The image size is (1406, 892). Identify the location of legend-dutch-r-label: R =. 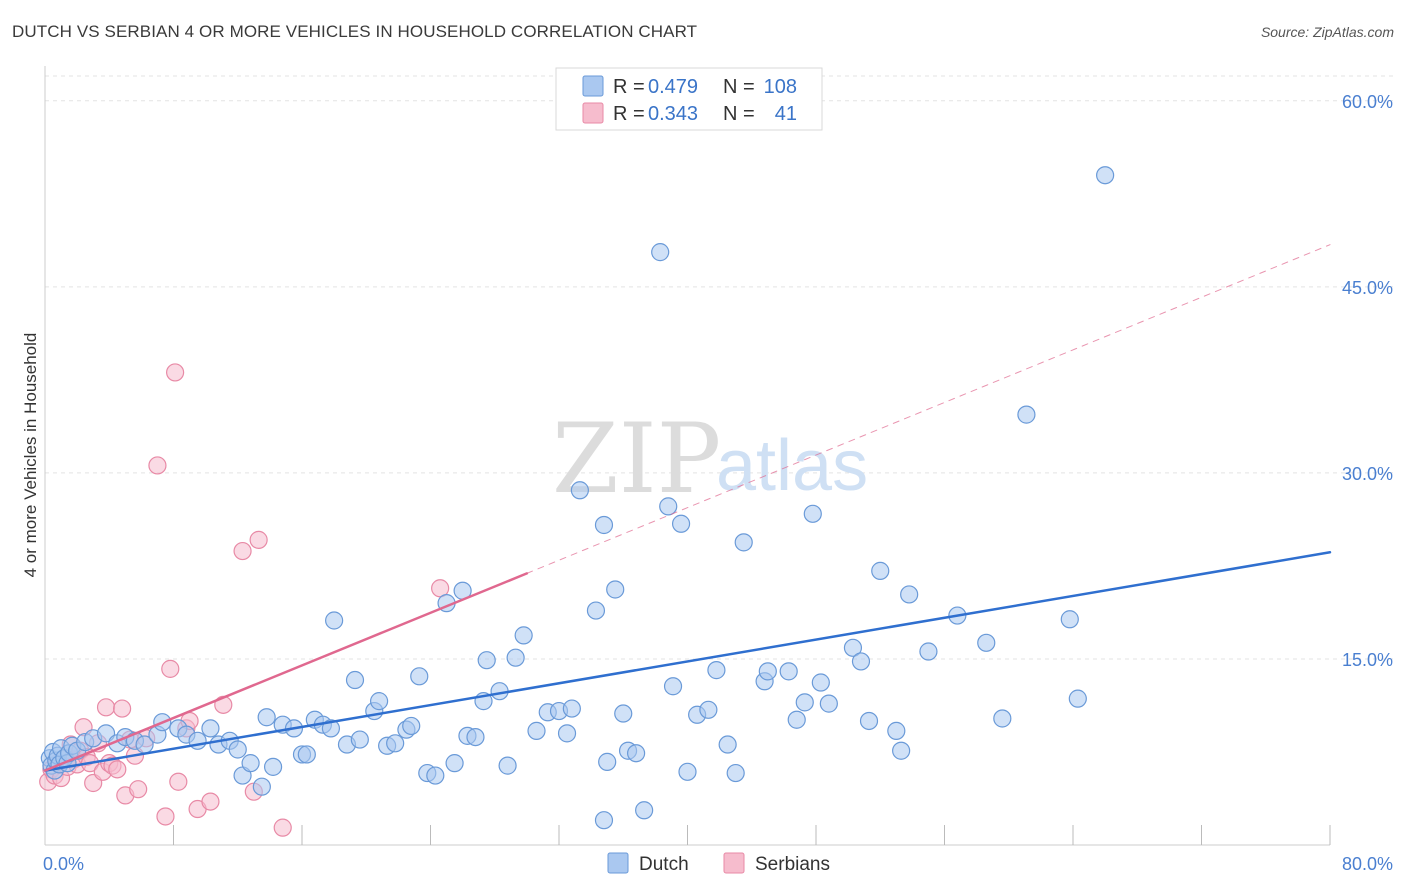
(629, 87).